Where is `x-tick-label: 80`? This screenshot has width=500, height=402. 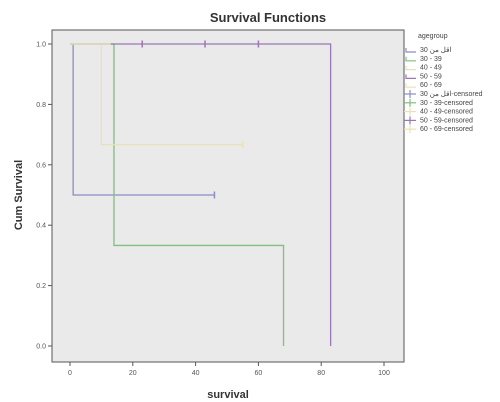 x-tick-label: 80 is located at coordinates (321, 373).